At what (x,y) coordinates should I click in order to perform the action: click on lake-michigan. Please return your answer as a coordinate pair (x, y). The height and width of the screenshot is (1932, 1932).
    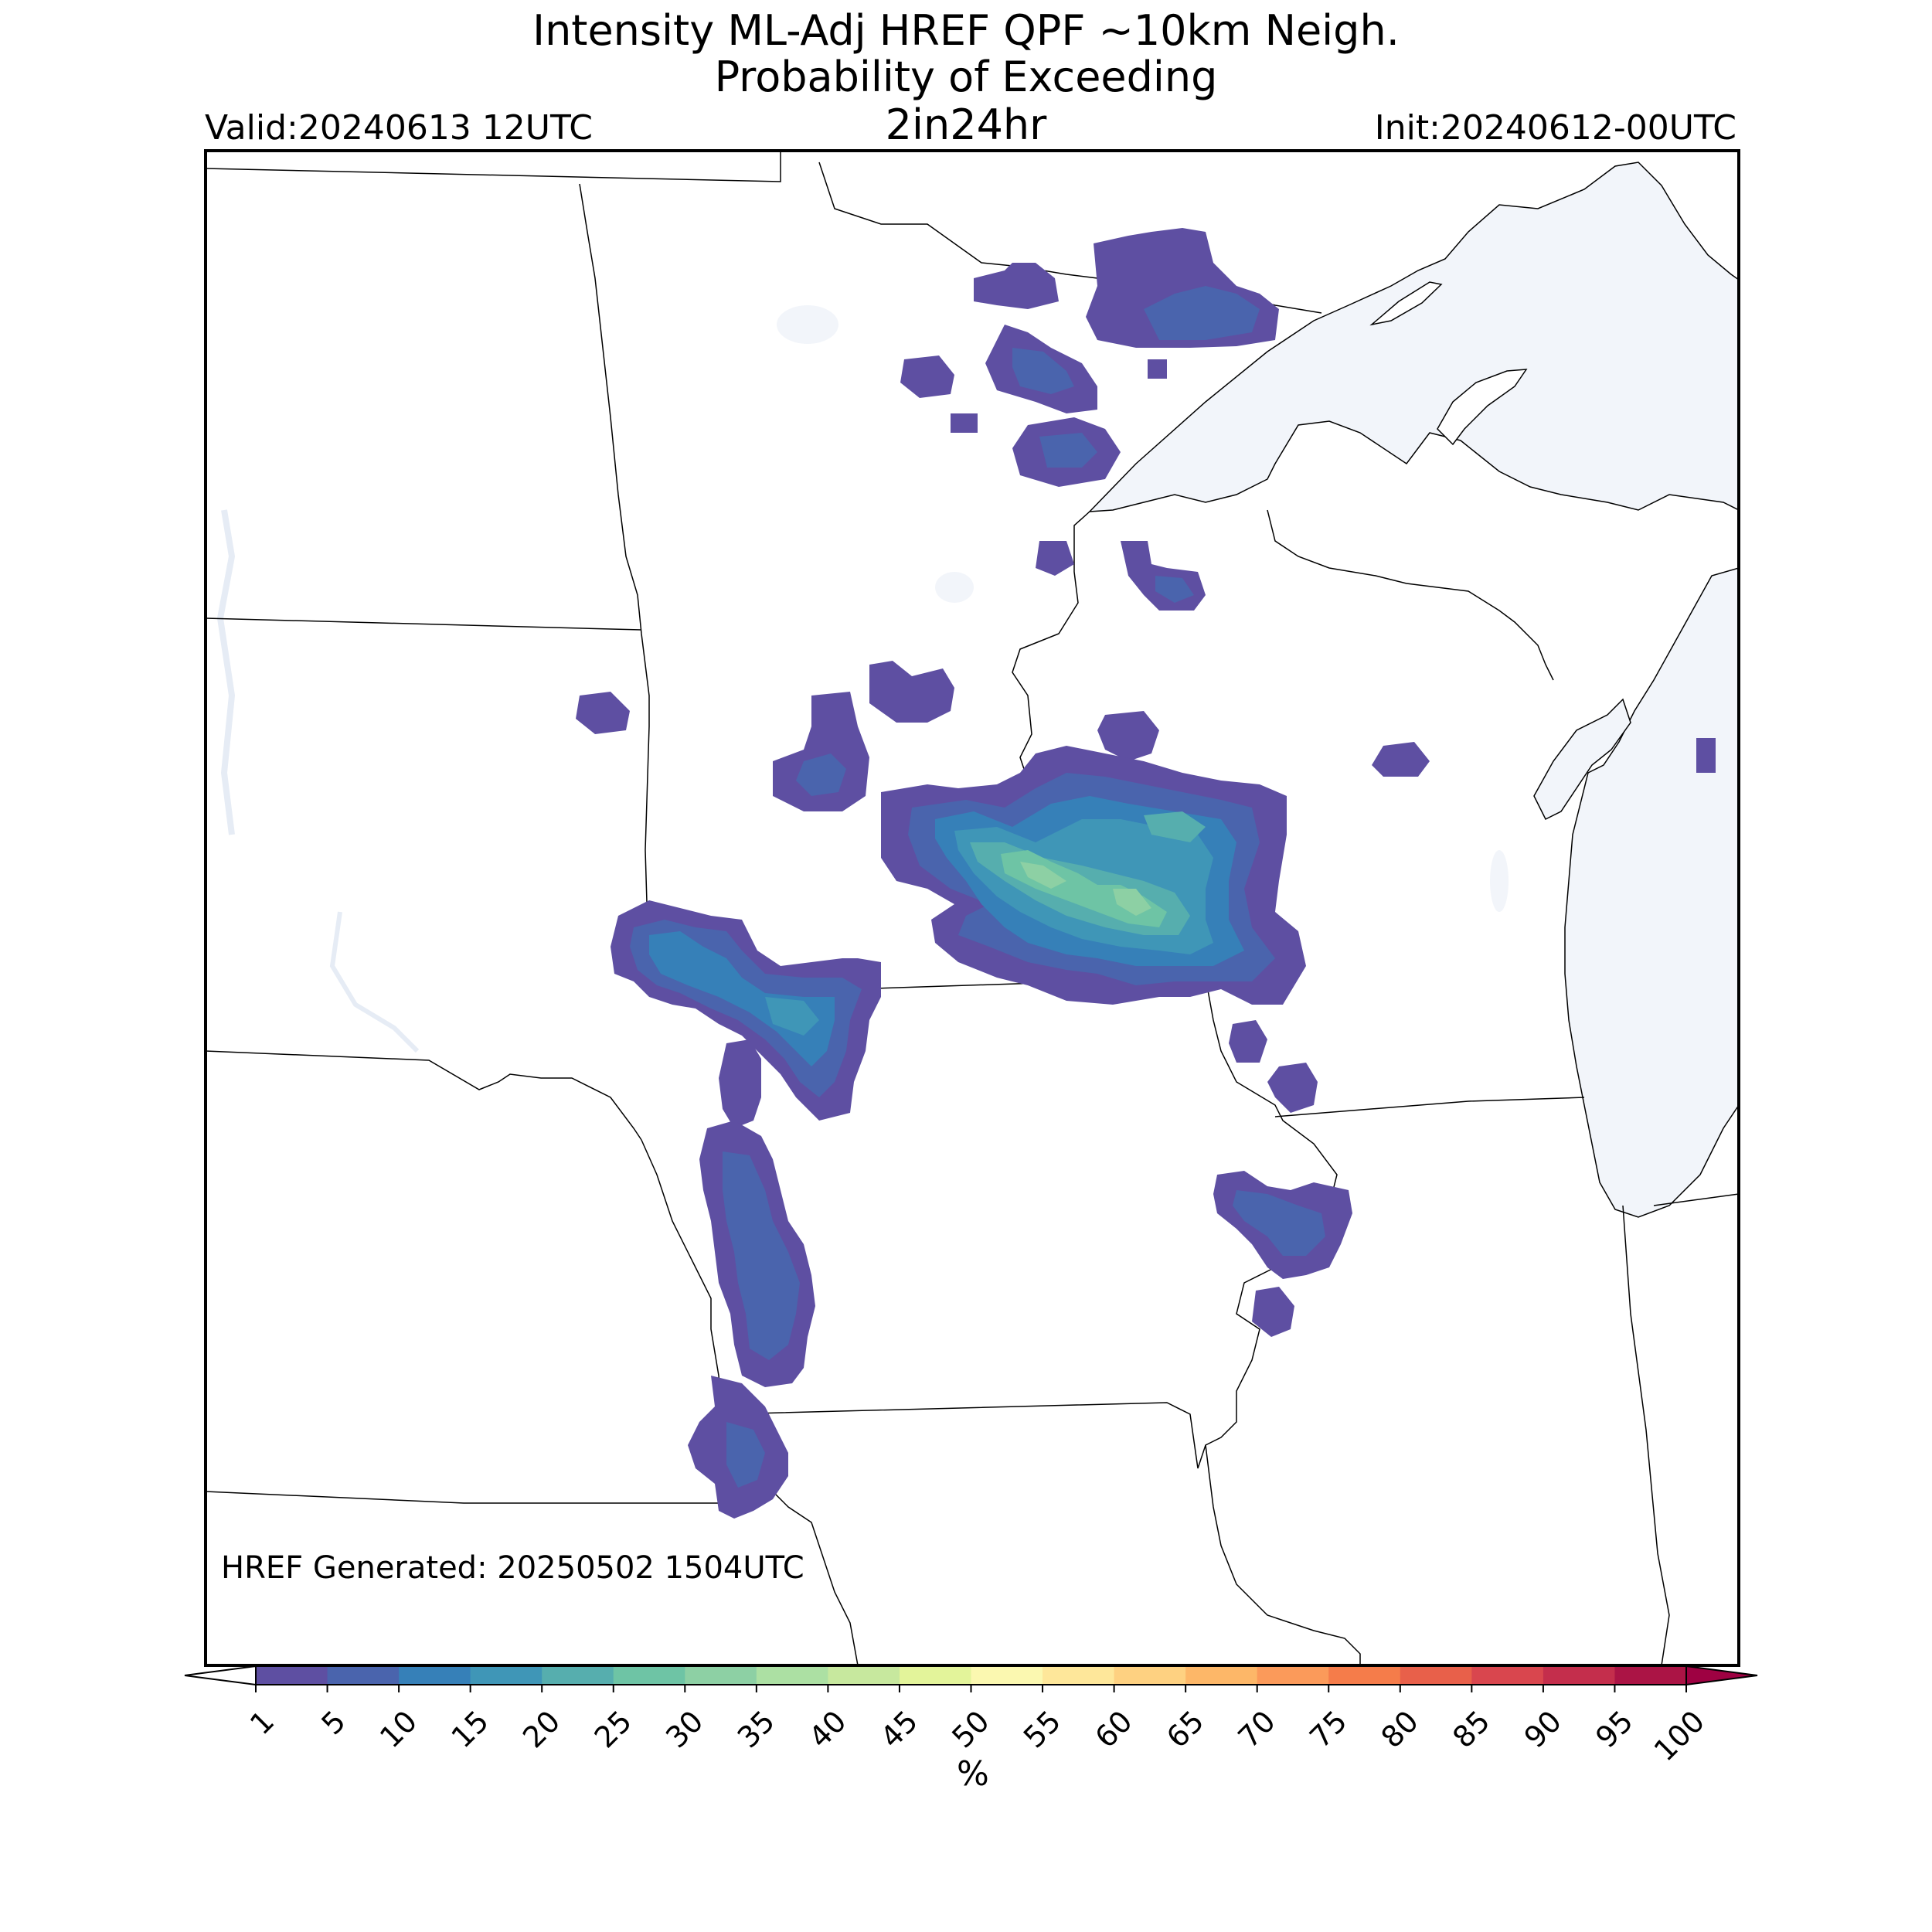
    Looking at the image, I should click on (1652, 892).